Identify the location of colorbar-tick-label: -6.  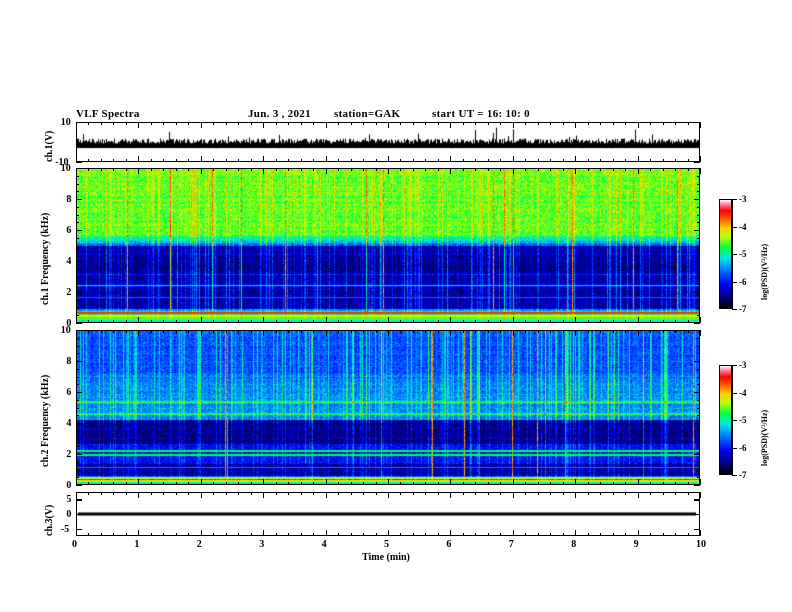
(743, 281).